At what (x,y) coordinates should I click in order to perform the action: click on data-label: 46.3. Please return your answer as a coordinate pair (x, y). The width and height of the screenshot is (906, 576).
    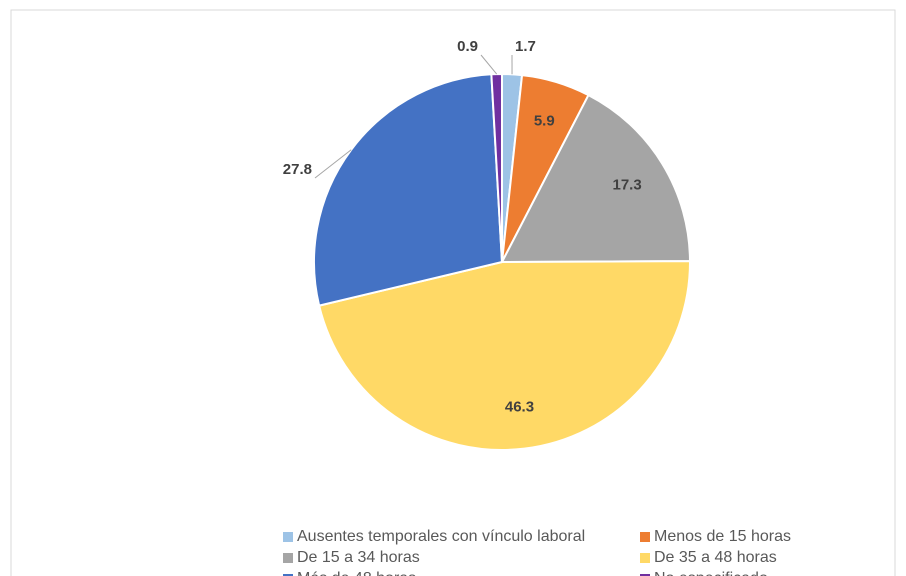
    Looking at the image, I should click on (519, 407).